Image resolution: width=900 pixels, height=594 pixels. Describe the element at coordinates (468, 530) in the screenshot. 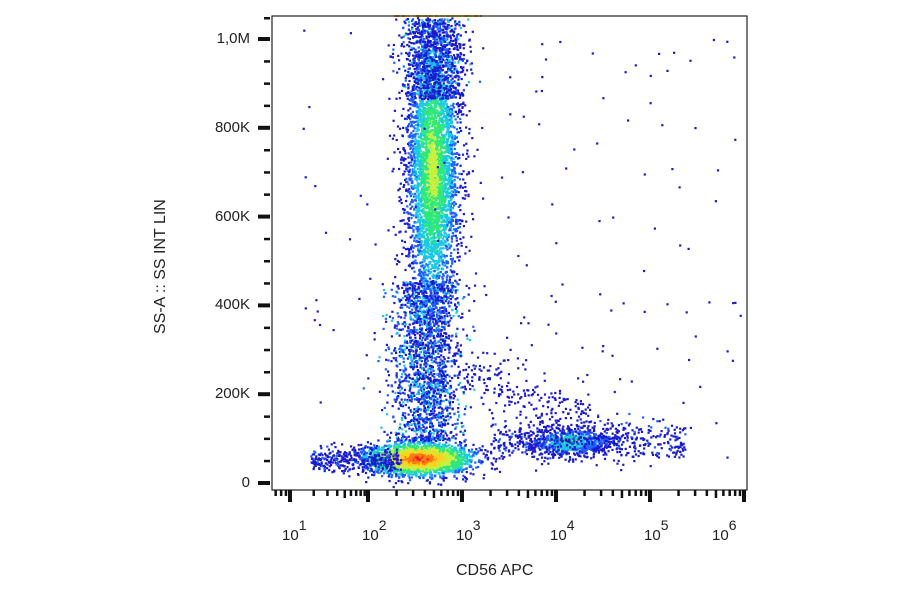

I see `x-tick-label: 10³` at that location.